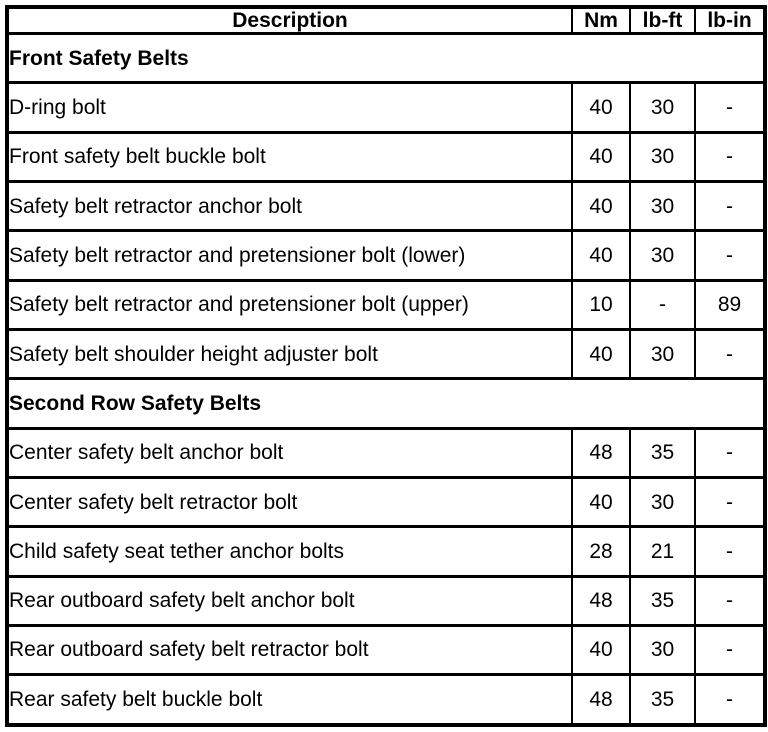 This screenshot has height=732, width=768. What do you see at coordinates (289, 107) in the screenshot?
I see `row-description: D-ring bolt` at bounding box center [289, 107].